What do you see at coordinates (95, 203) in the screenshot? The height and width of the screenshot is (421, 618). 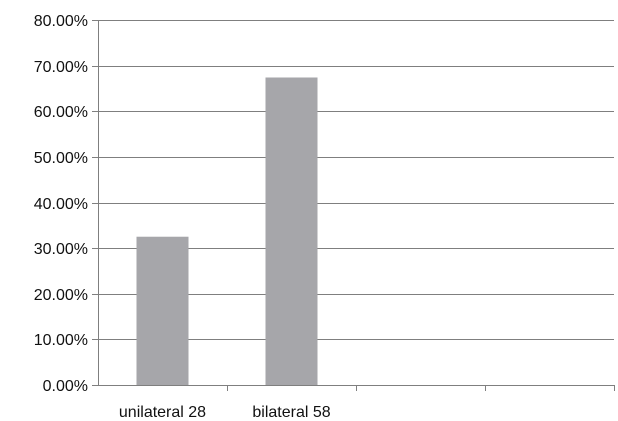 I see `y-axis-ticks` at bounding box center [95, 203].